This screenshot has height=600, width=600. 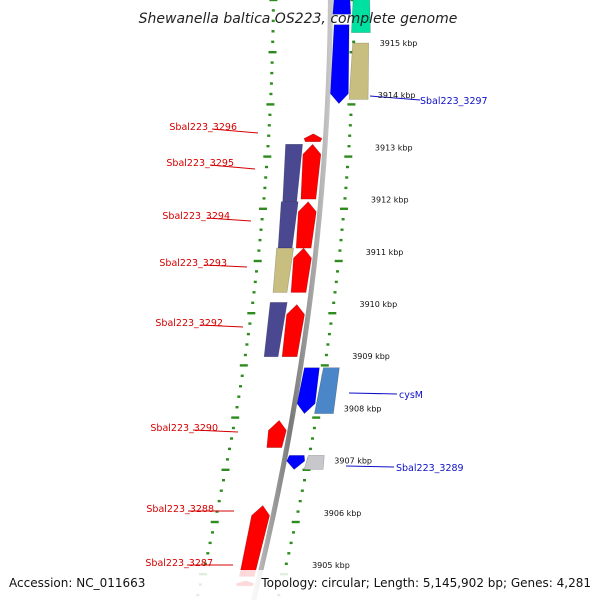 What do you see at coordinates (454, 101) in the screenshot?
I see `gene-label-right: Sbal223_3297` at bounding box center [454, 101].